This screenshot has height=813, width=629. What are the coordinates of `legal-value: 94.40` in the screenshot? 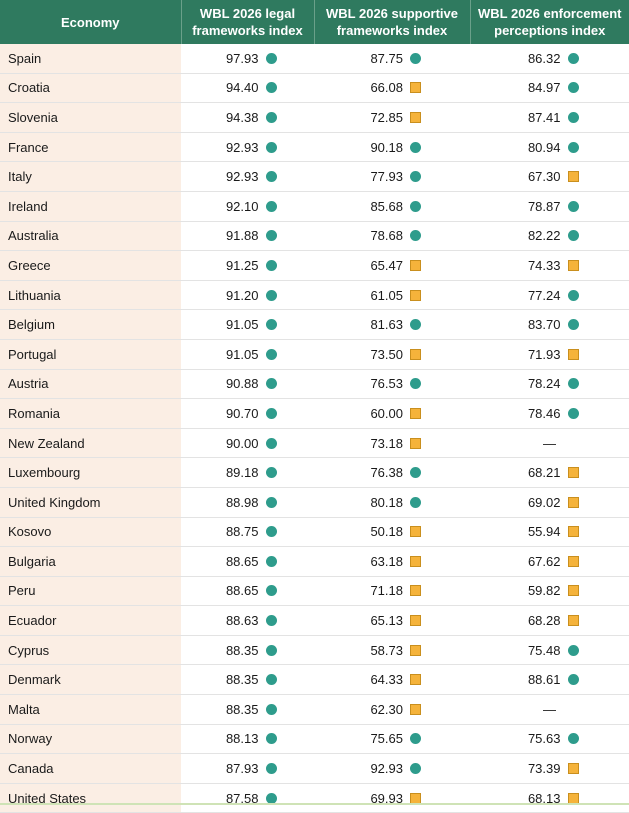 It's located at (242, 88).